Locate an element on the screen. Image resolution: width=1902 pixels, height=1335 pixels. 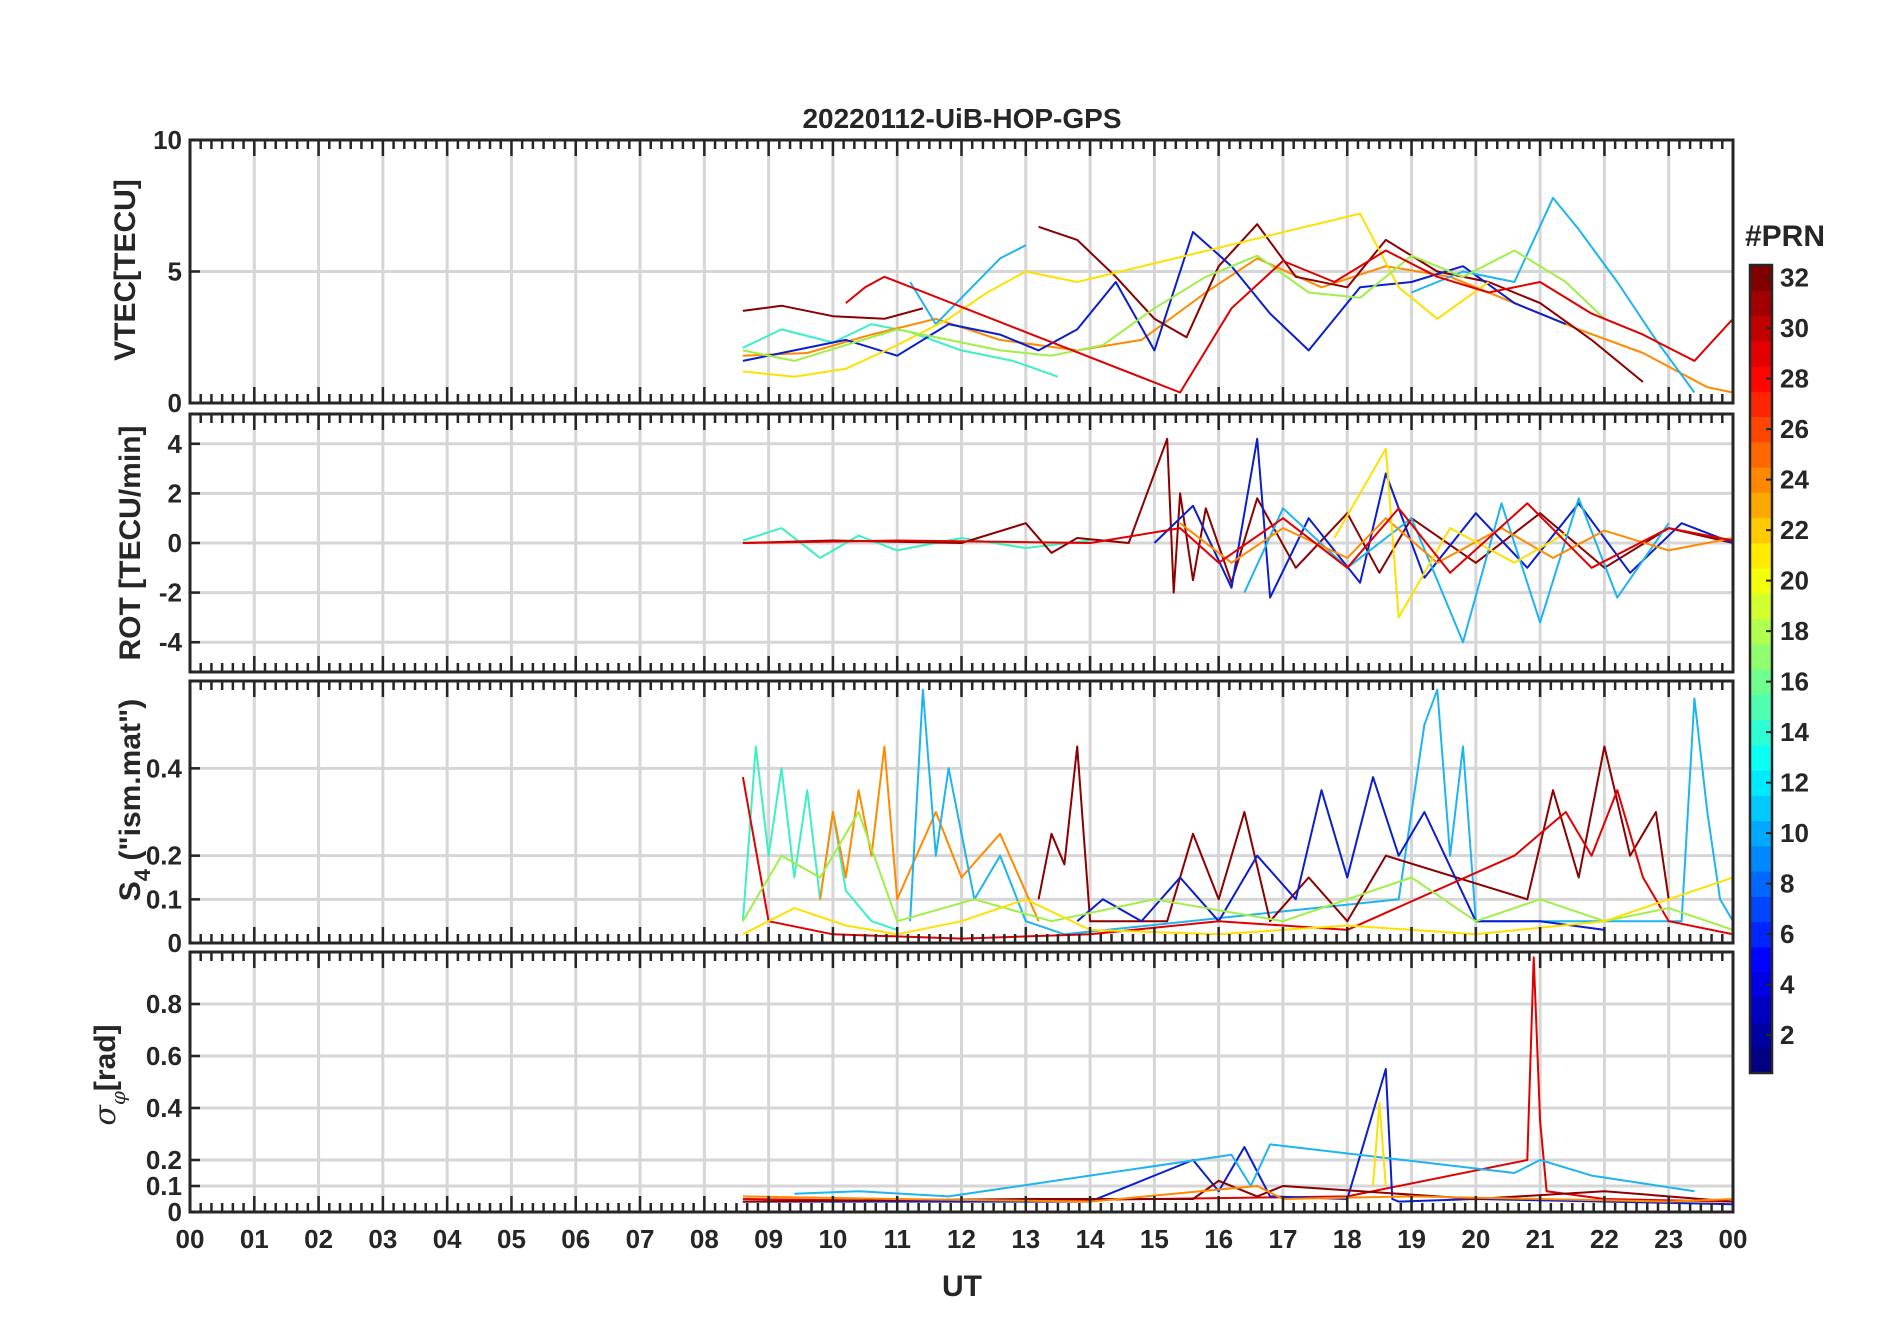
colorbar-tick-label: 18 is located at coordinates (1794, 631).